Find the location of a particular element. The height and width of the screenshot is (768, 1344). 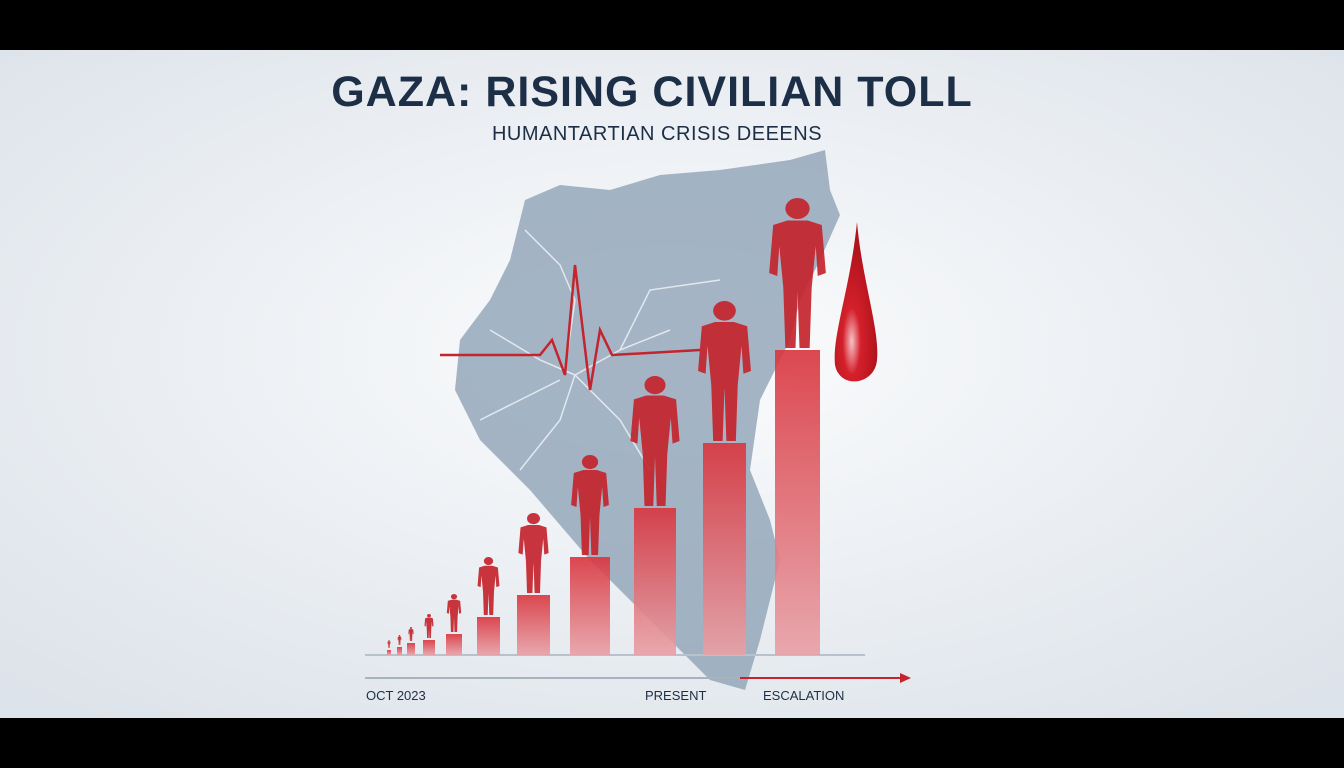

heartbeat-line is located at coordinates (570, 327).